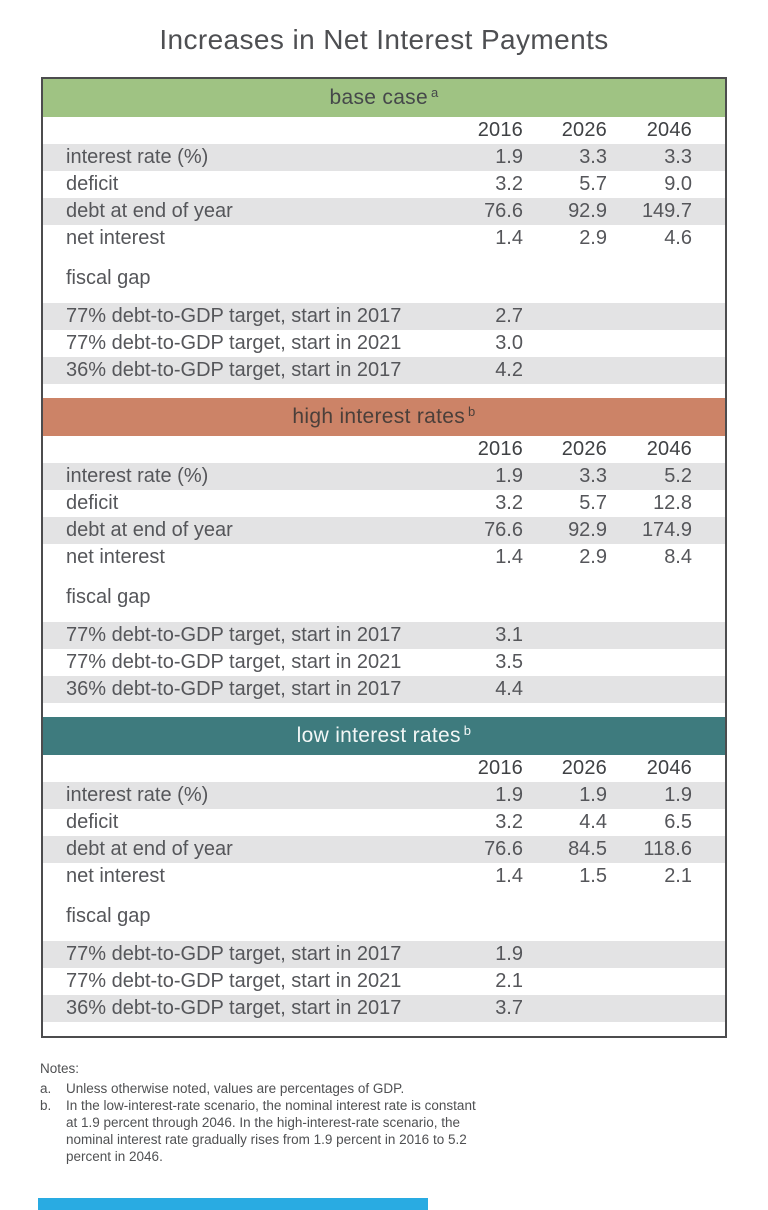 The width and height of the screenshot is (768, 1210). Describe the element at coordinates (384, 238) in the screenshot. I see `table-row: net interest 1.4 2.9 4.6` at that location.